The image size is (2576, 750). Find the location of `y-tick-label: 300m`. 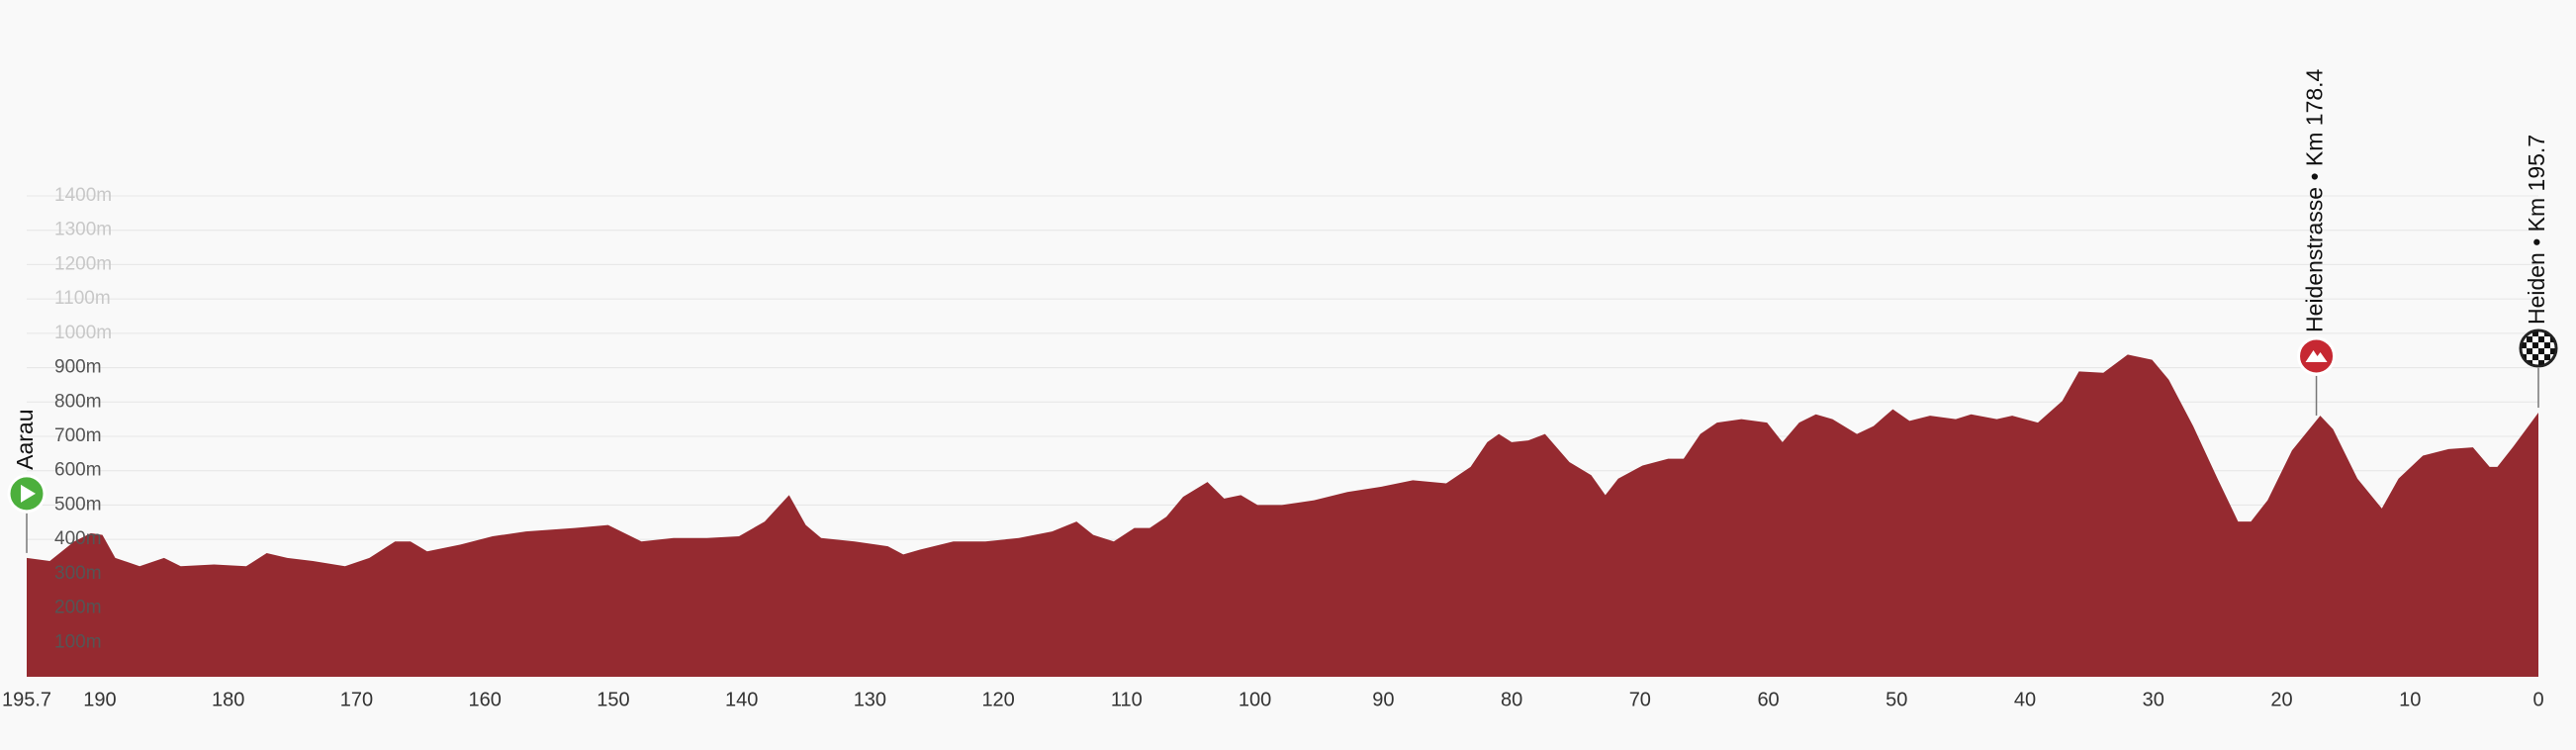

y-tick-label: 300m is located at coordinates (78, 573).